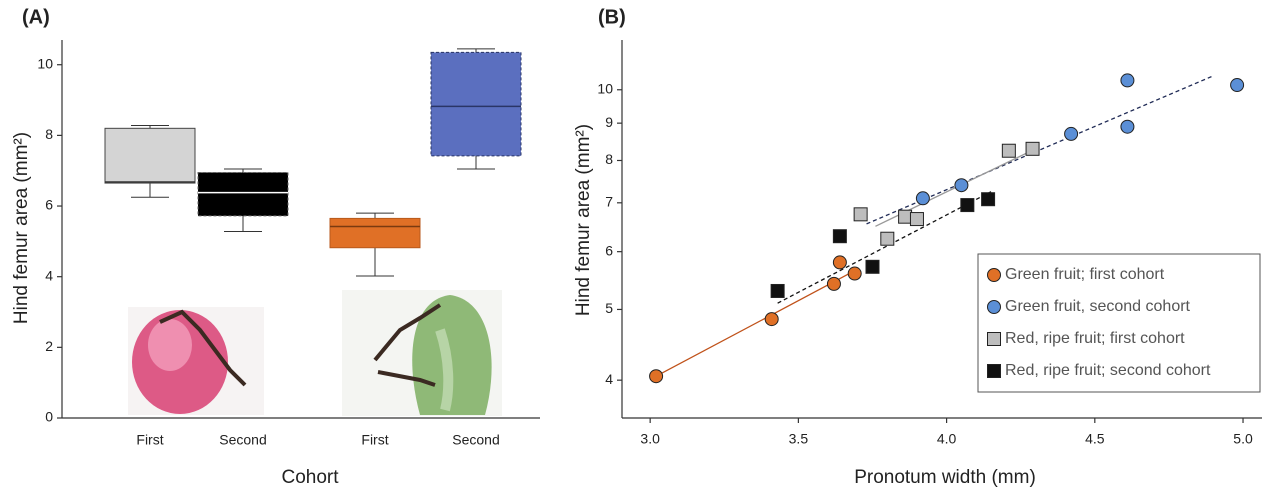 The image size is (1269, 493). What do you see at coordinates (609, 202) in the screenshot?
I see `y-tick-label: 7` at bounding box center [609, 202].